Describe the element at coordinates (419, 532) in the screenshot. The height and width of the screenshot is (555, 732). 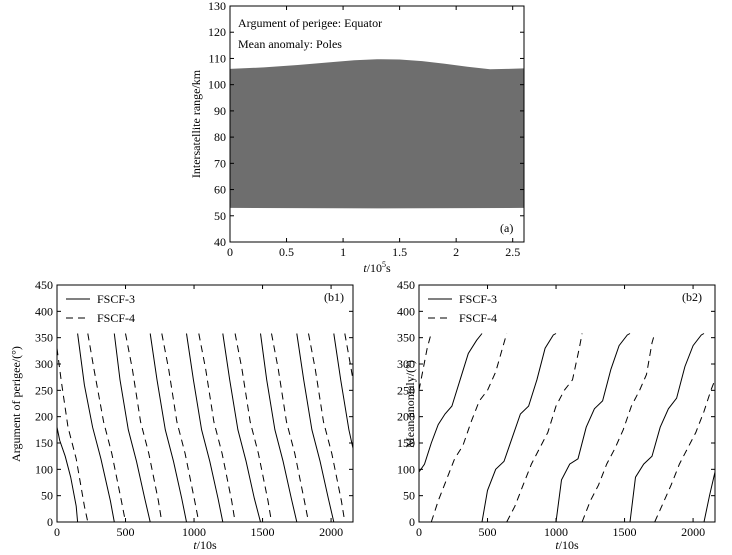
I see `panel-b2-x-tick-label: 0` at that location.